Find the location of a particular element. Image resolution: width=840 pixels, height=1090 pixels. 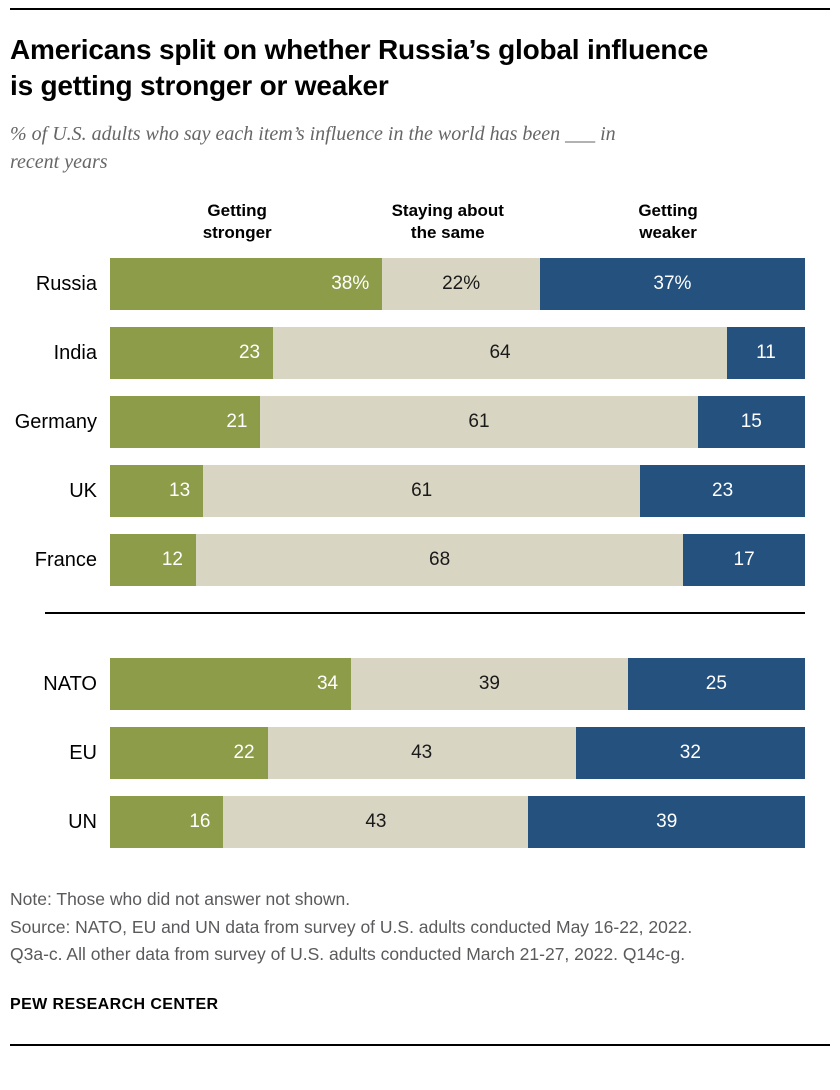

segment-value: 37% is located at coordinates (672, 284).